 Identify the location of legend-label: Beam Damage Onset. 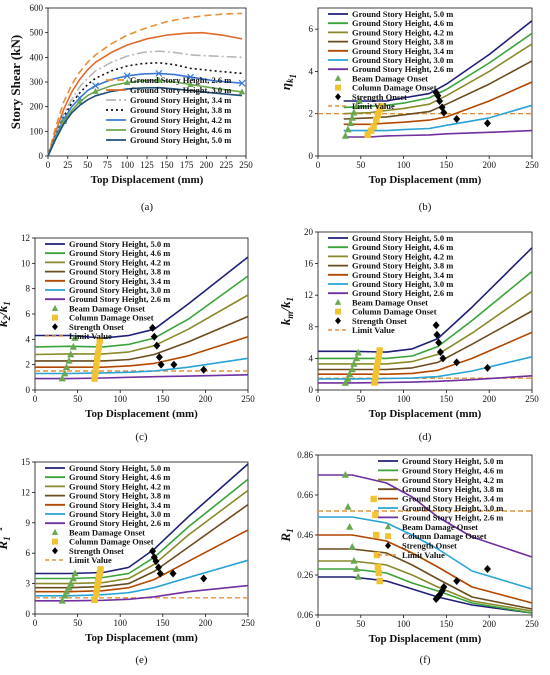
(107, 532).